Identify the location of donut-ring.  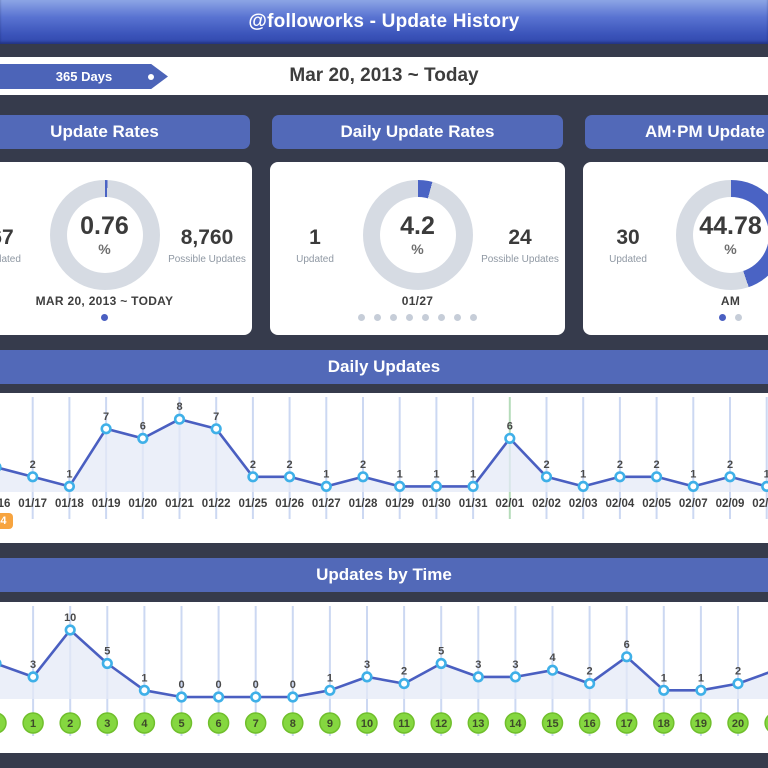
(104, 235).